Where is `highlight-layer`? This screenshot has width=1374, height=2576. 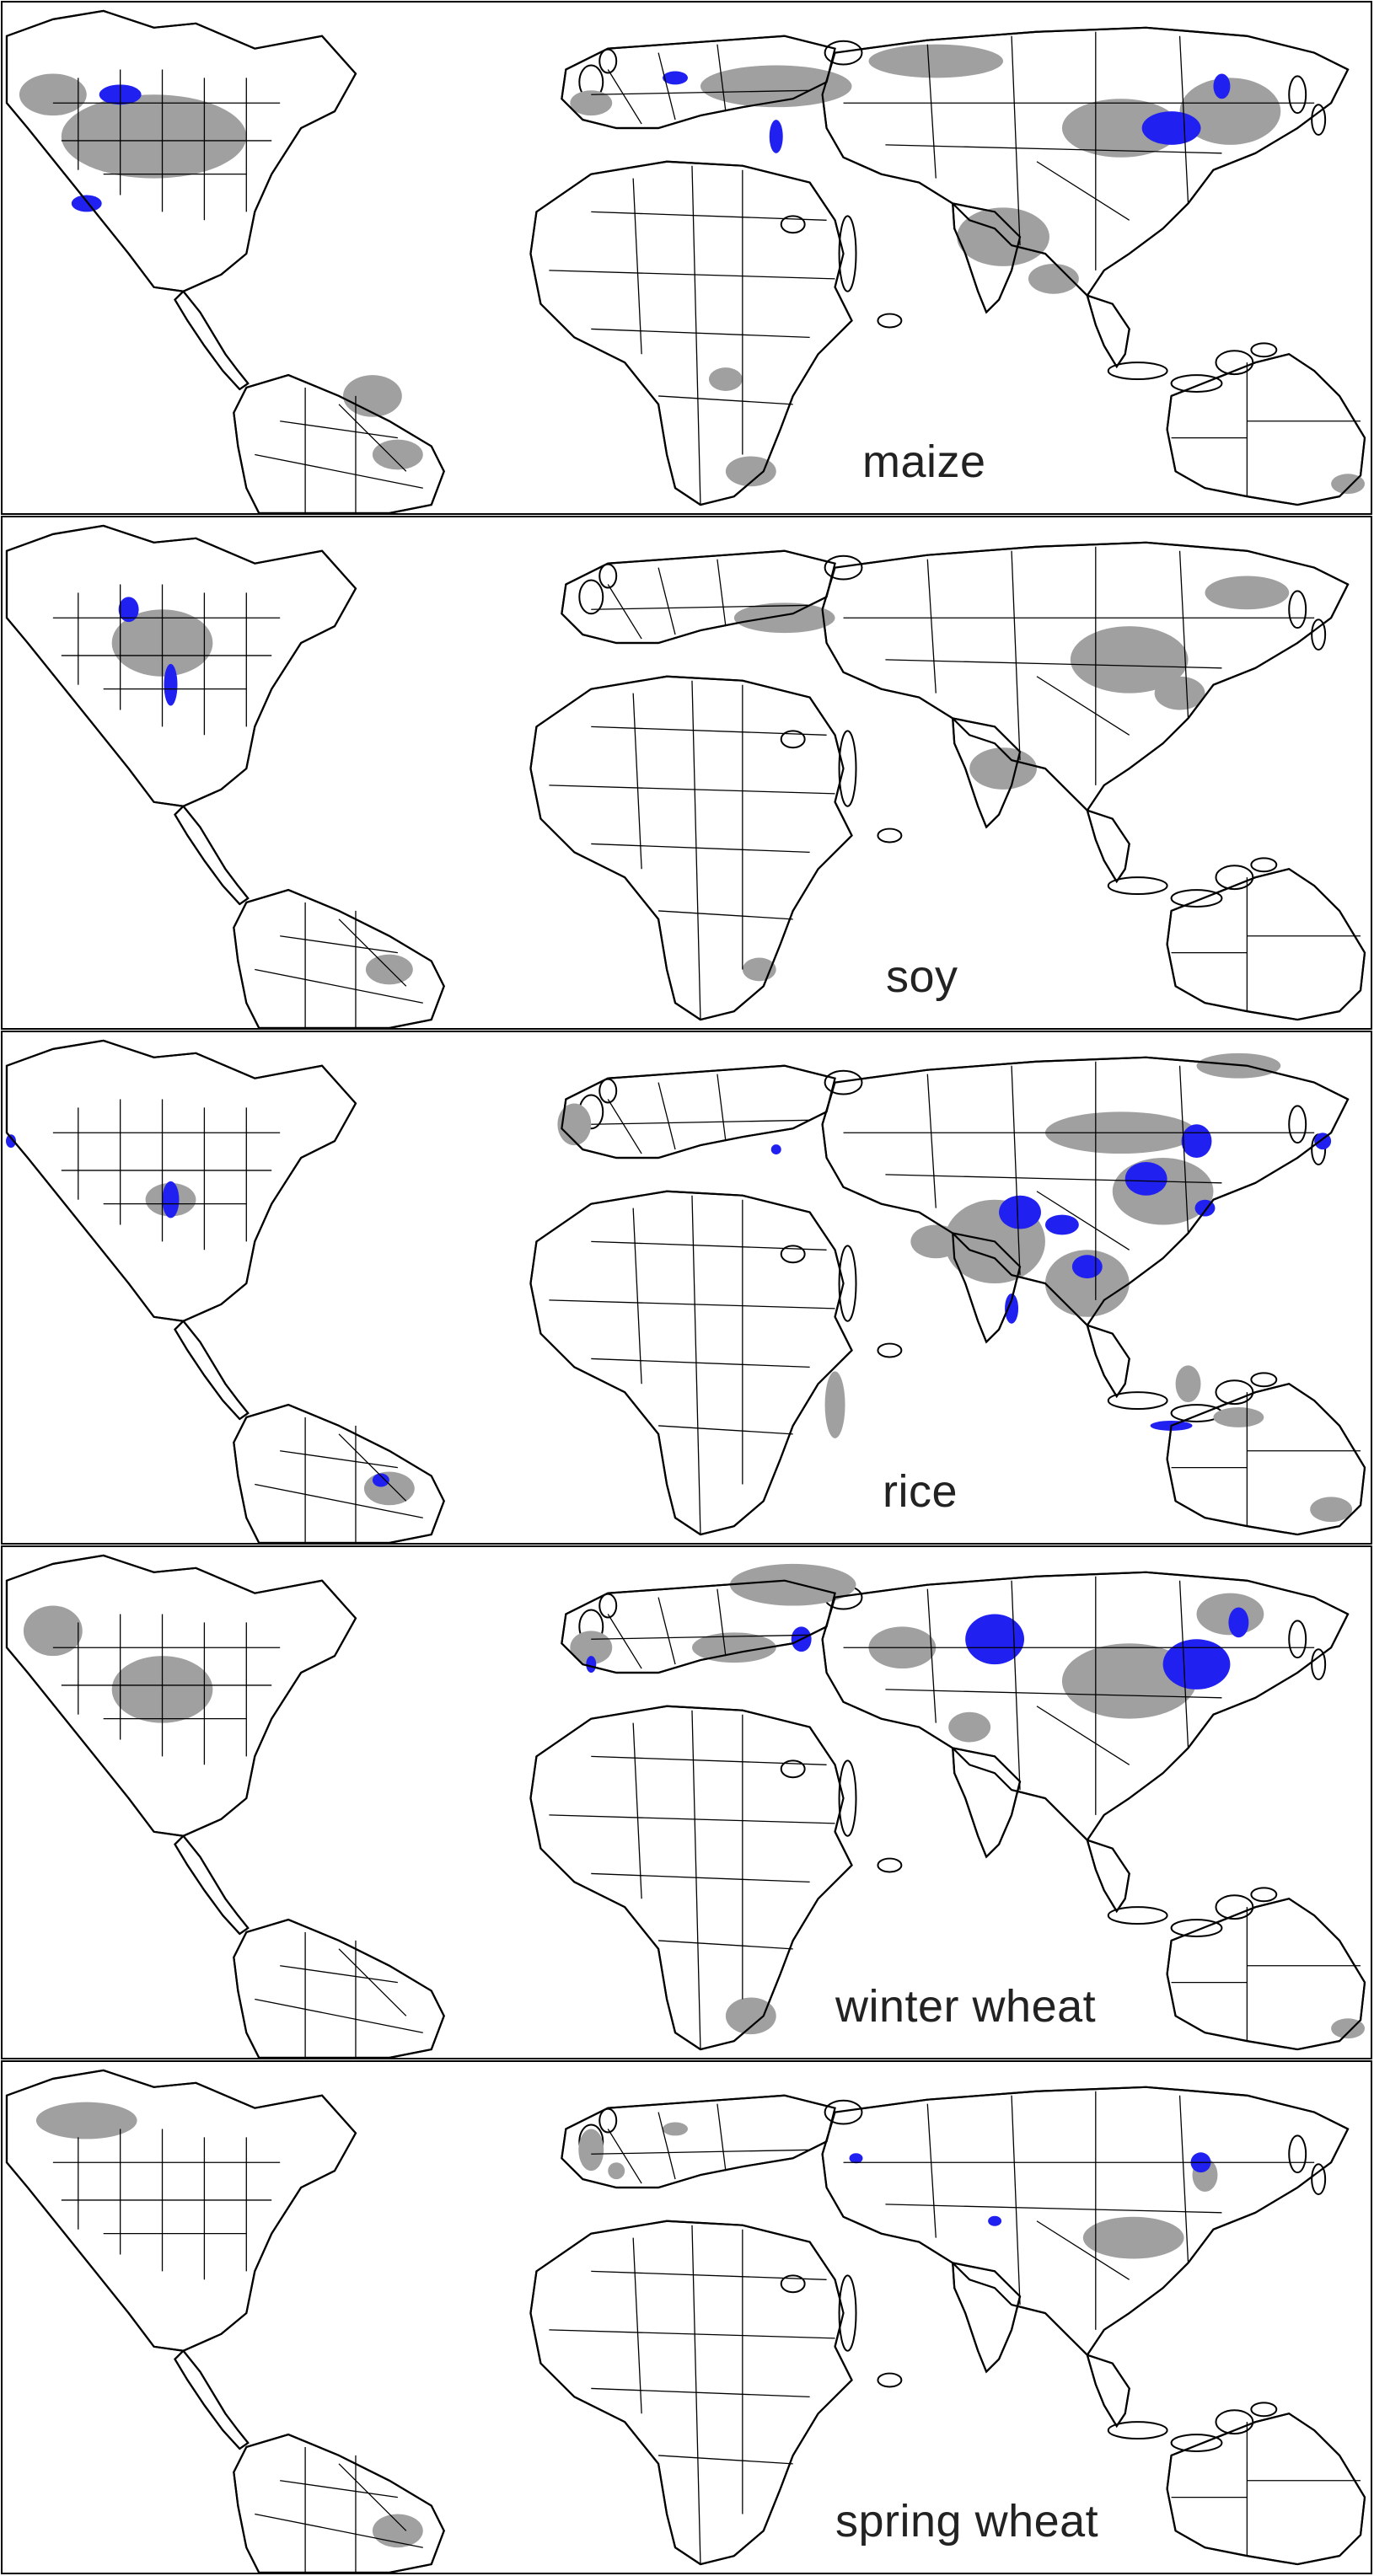
highlight-layer is located at coordinates (148, 651).